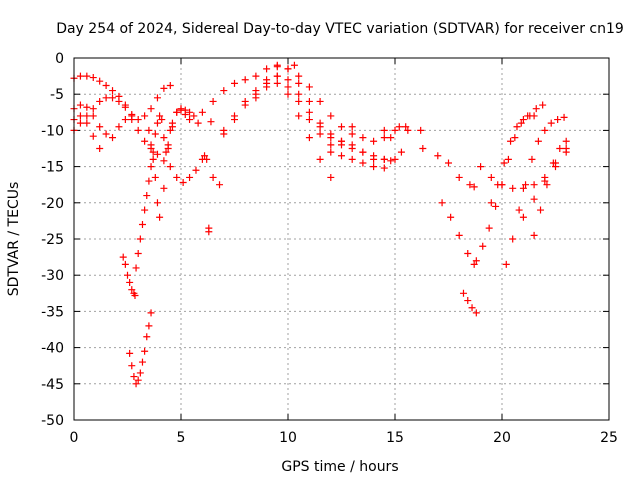  I want to click on x-tick-label: 5, so click(181, 438).